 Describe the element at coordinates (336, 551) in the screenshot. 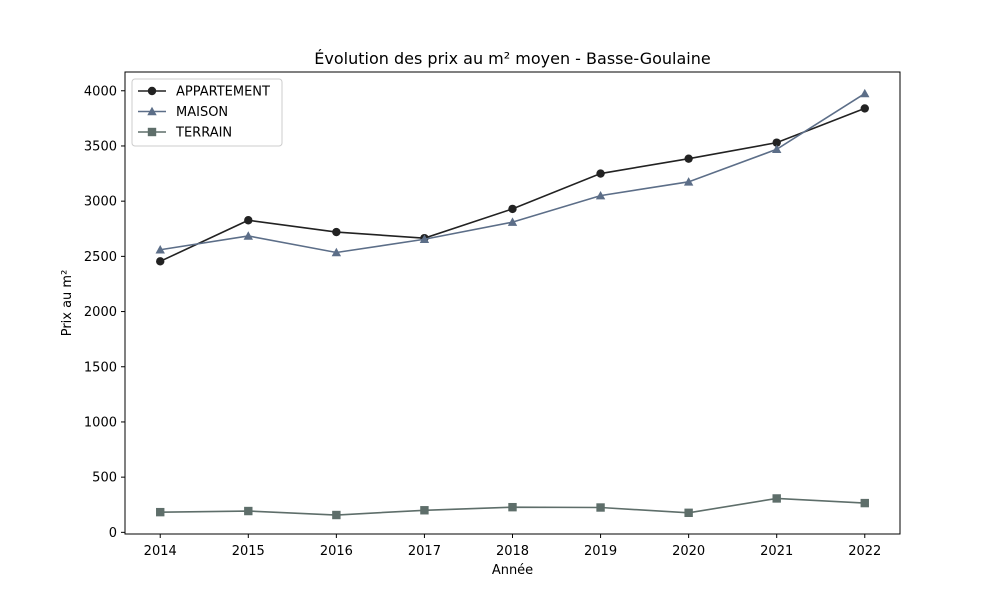

I see `x-tick-label: 2016` at that location.